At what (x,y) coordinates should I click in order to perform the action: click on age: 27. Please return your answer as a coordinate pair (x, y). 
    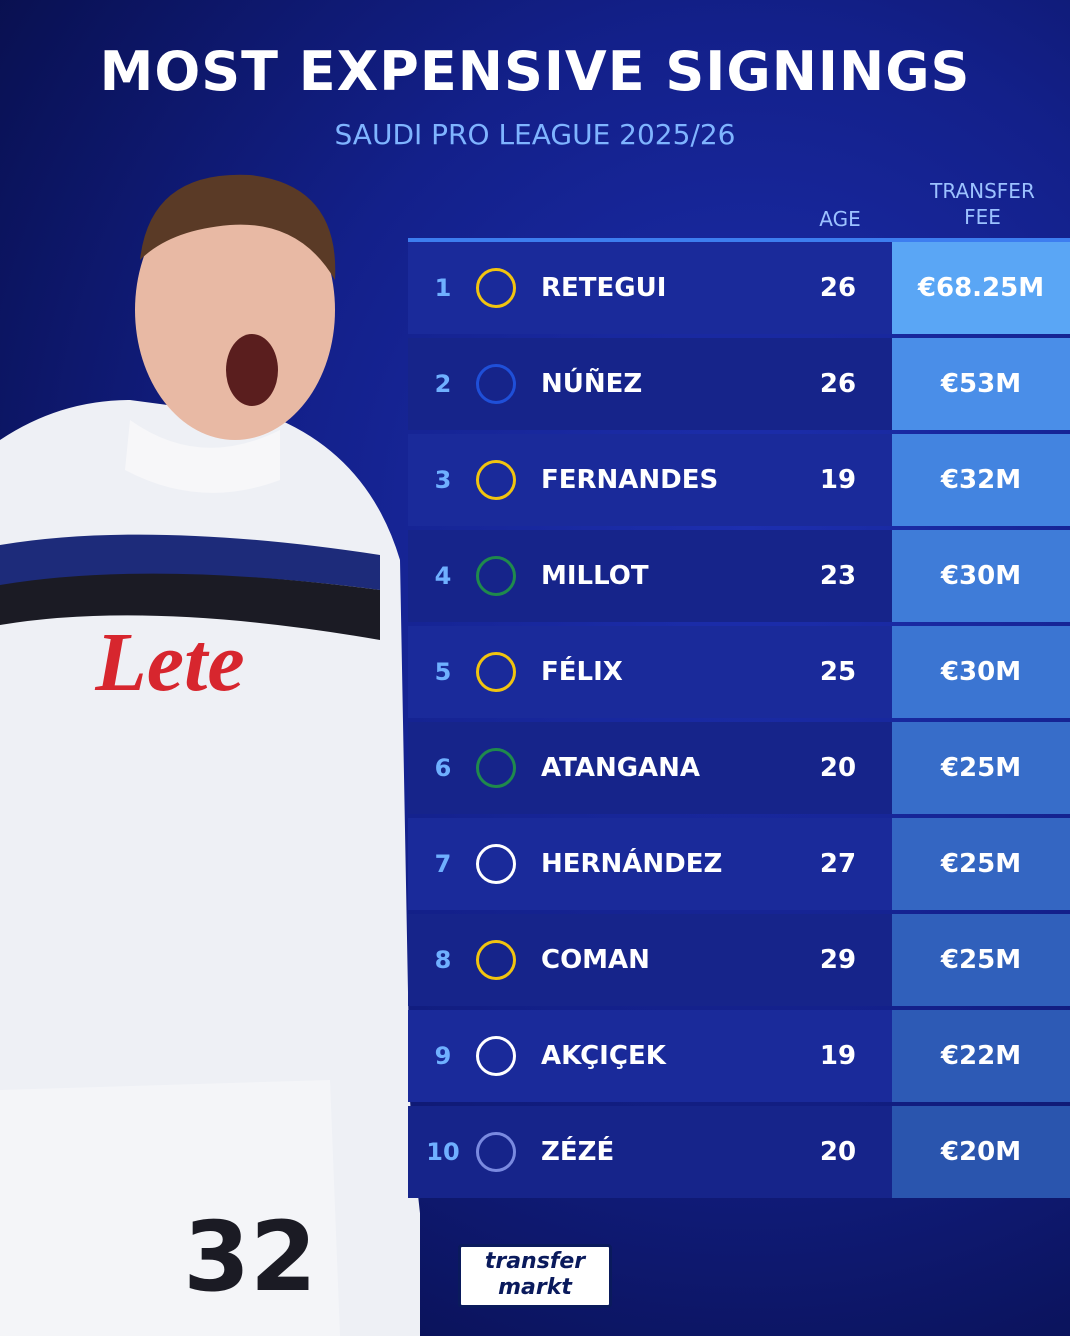
    Looking at the image, I should click on (838, 864).